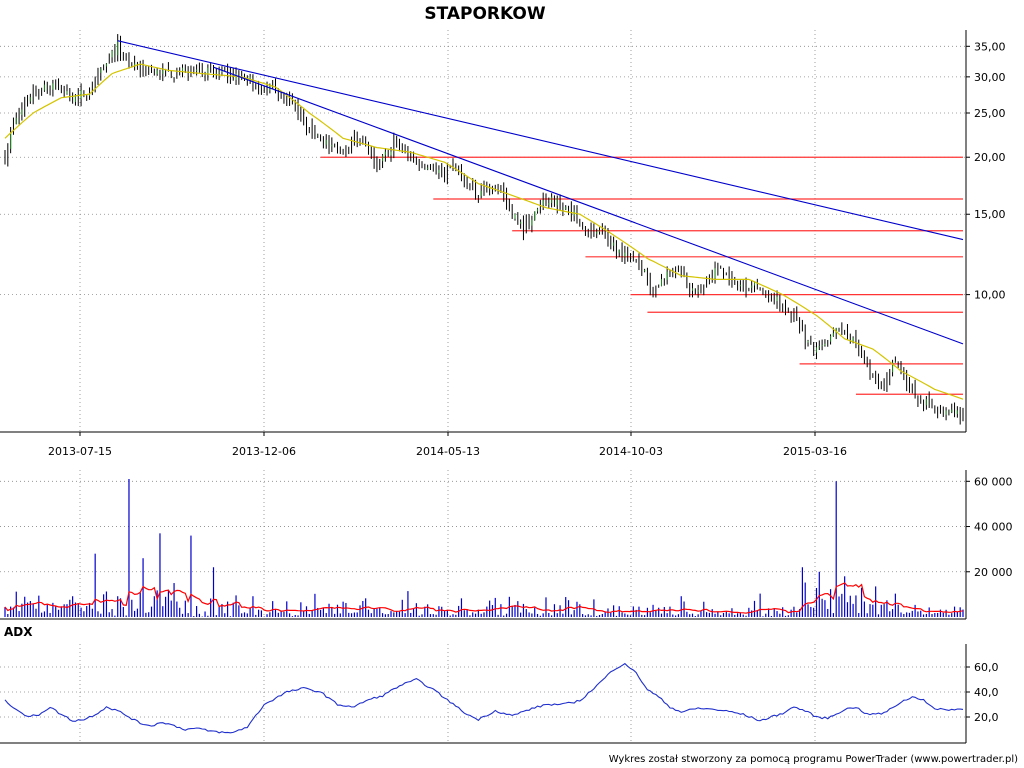 The width and height of the screenshot is (1024, 768). I want to click on x-tick-label: 2015-03-16, so click(815, 451).